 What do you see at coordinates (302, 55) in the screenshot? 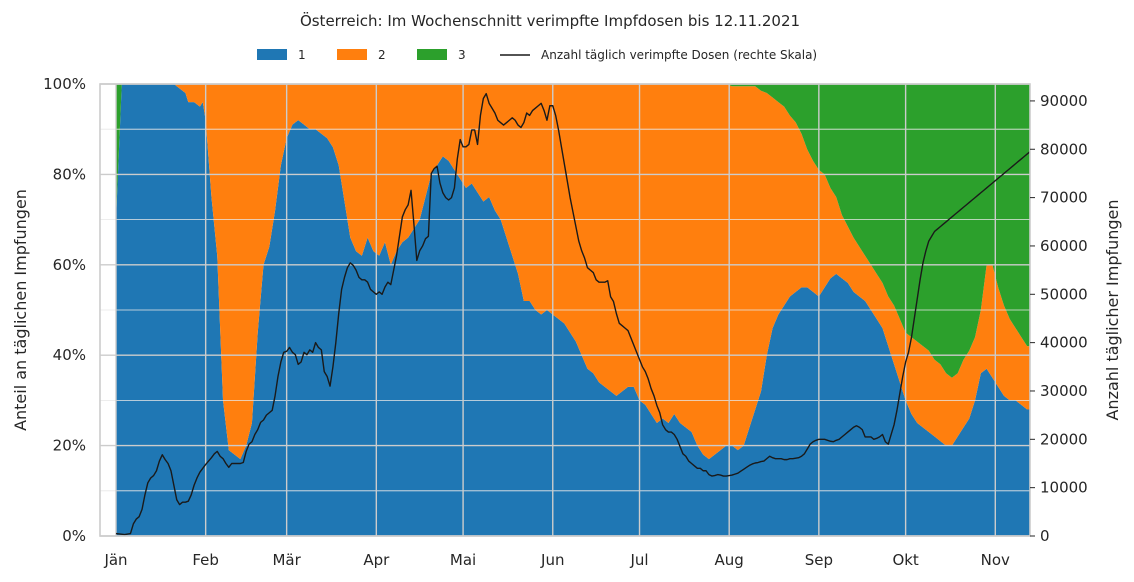
I see `legend-label: 1` at bounding box center [302, 55].